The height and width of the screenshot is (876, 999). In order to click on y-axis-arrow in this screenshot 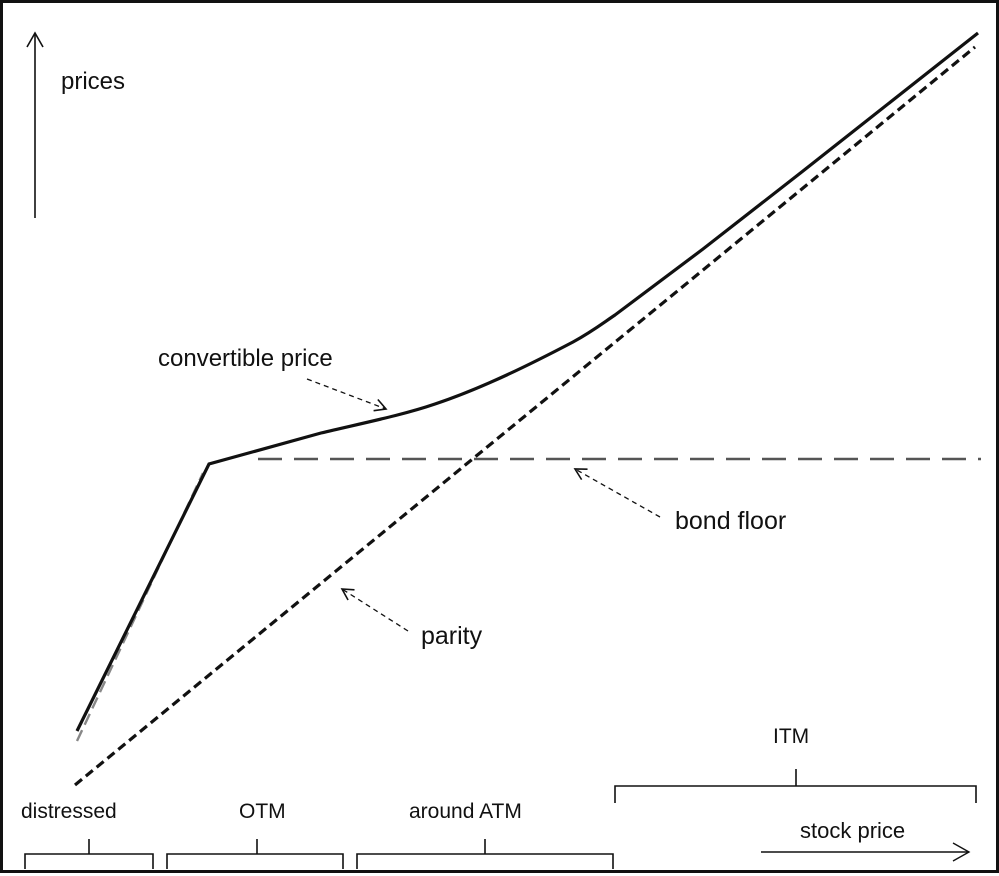, I will do `click(35, 124)`.